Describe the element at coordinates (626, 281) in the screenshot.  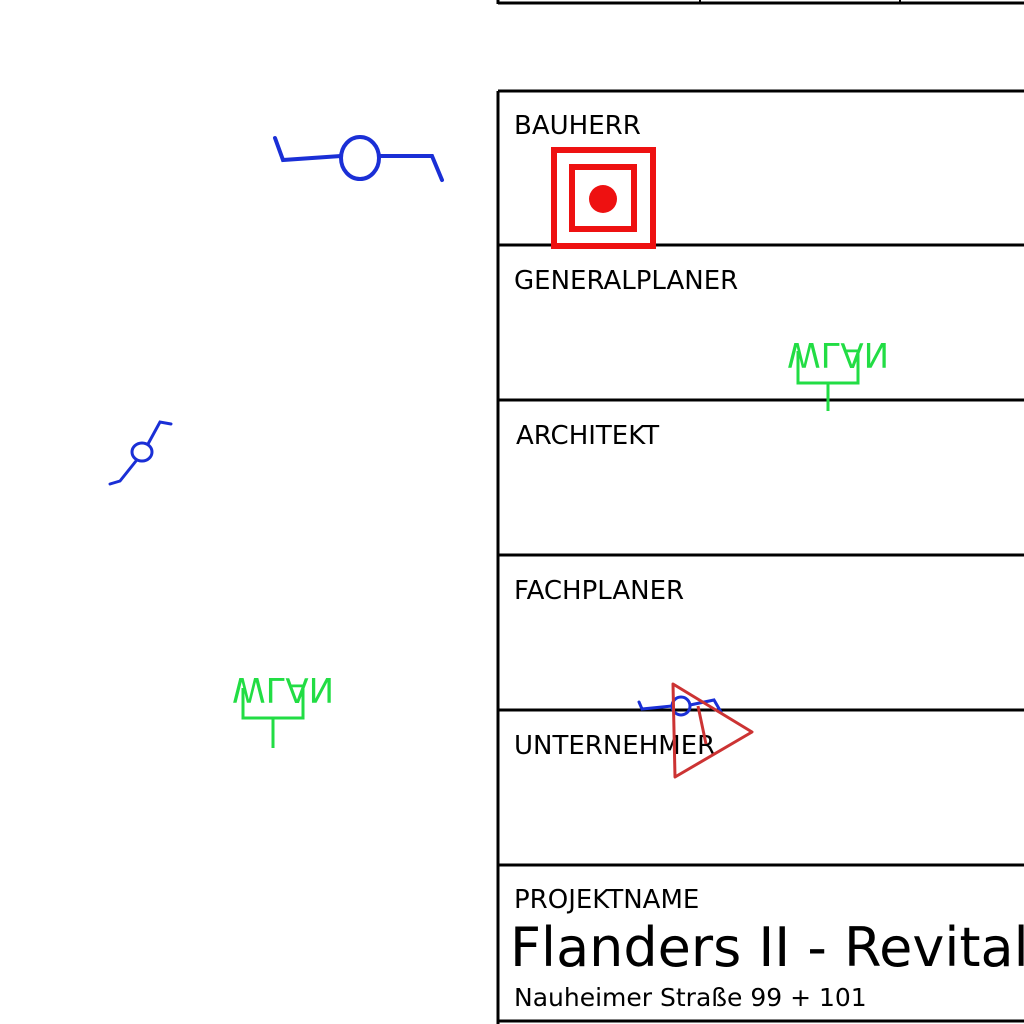
I see `field-label-generalplaner: GENERALPLANER` at that location.